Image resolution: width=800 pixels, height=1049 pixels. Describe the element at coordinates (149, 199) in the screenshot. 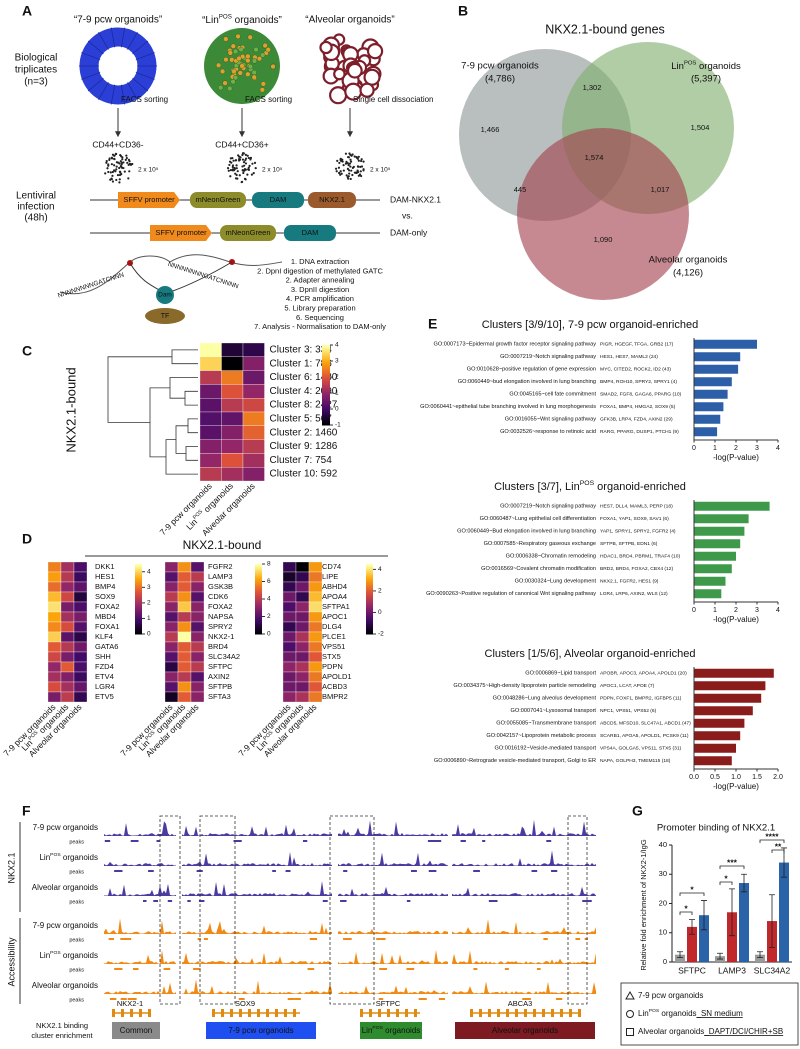

I see `part-label: SFFV promoter` at that location.